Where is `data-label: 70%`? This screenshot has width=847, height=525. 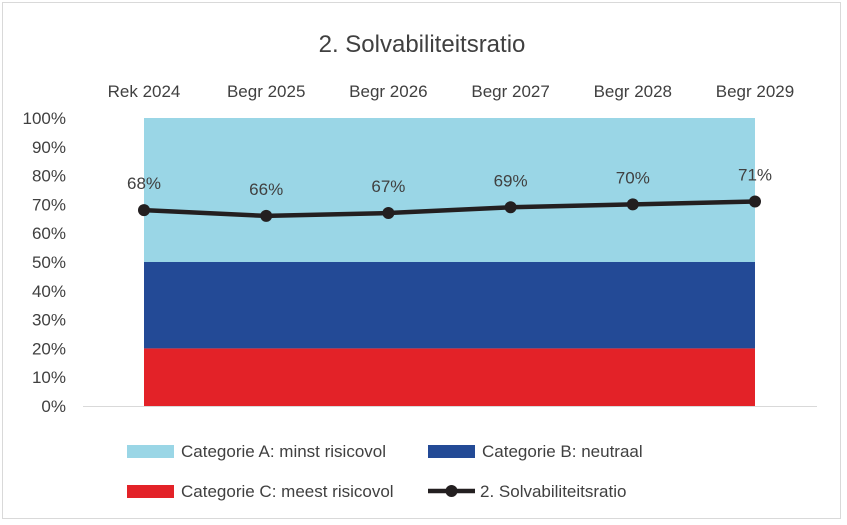
data-label: 70% is located at coordinates (633, 177).